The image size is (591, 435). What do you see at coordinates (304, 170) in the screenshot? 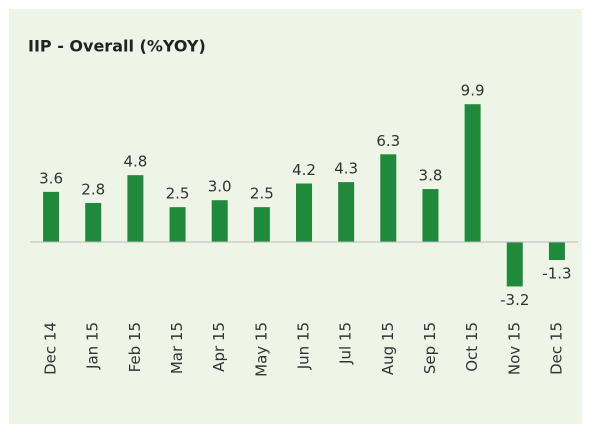
I see `data-label: 4.2` at bounding box center [304, 170].